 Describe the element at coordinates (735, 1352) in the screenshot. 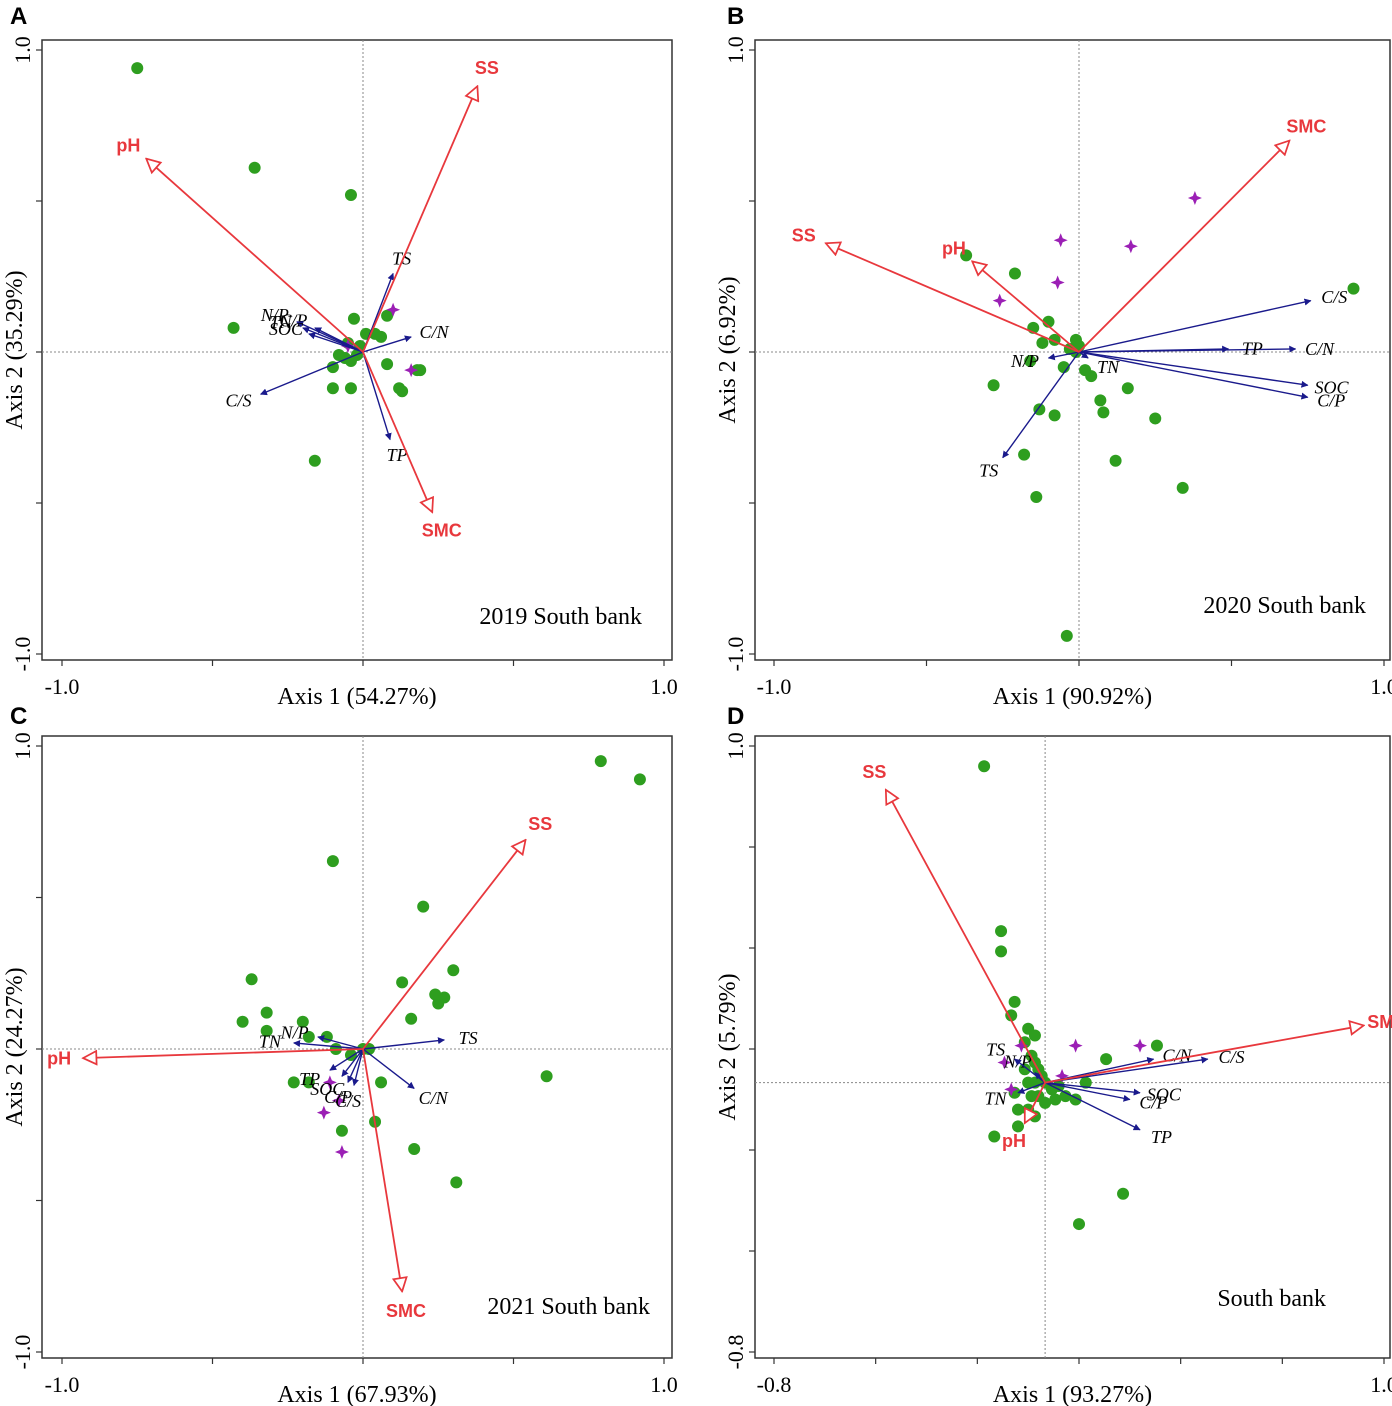

I see `y-tick-label: -0.8` at that location.